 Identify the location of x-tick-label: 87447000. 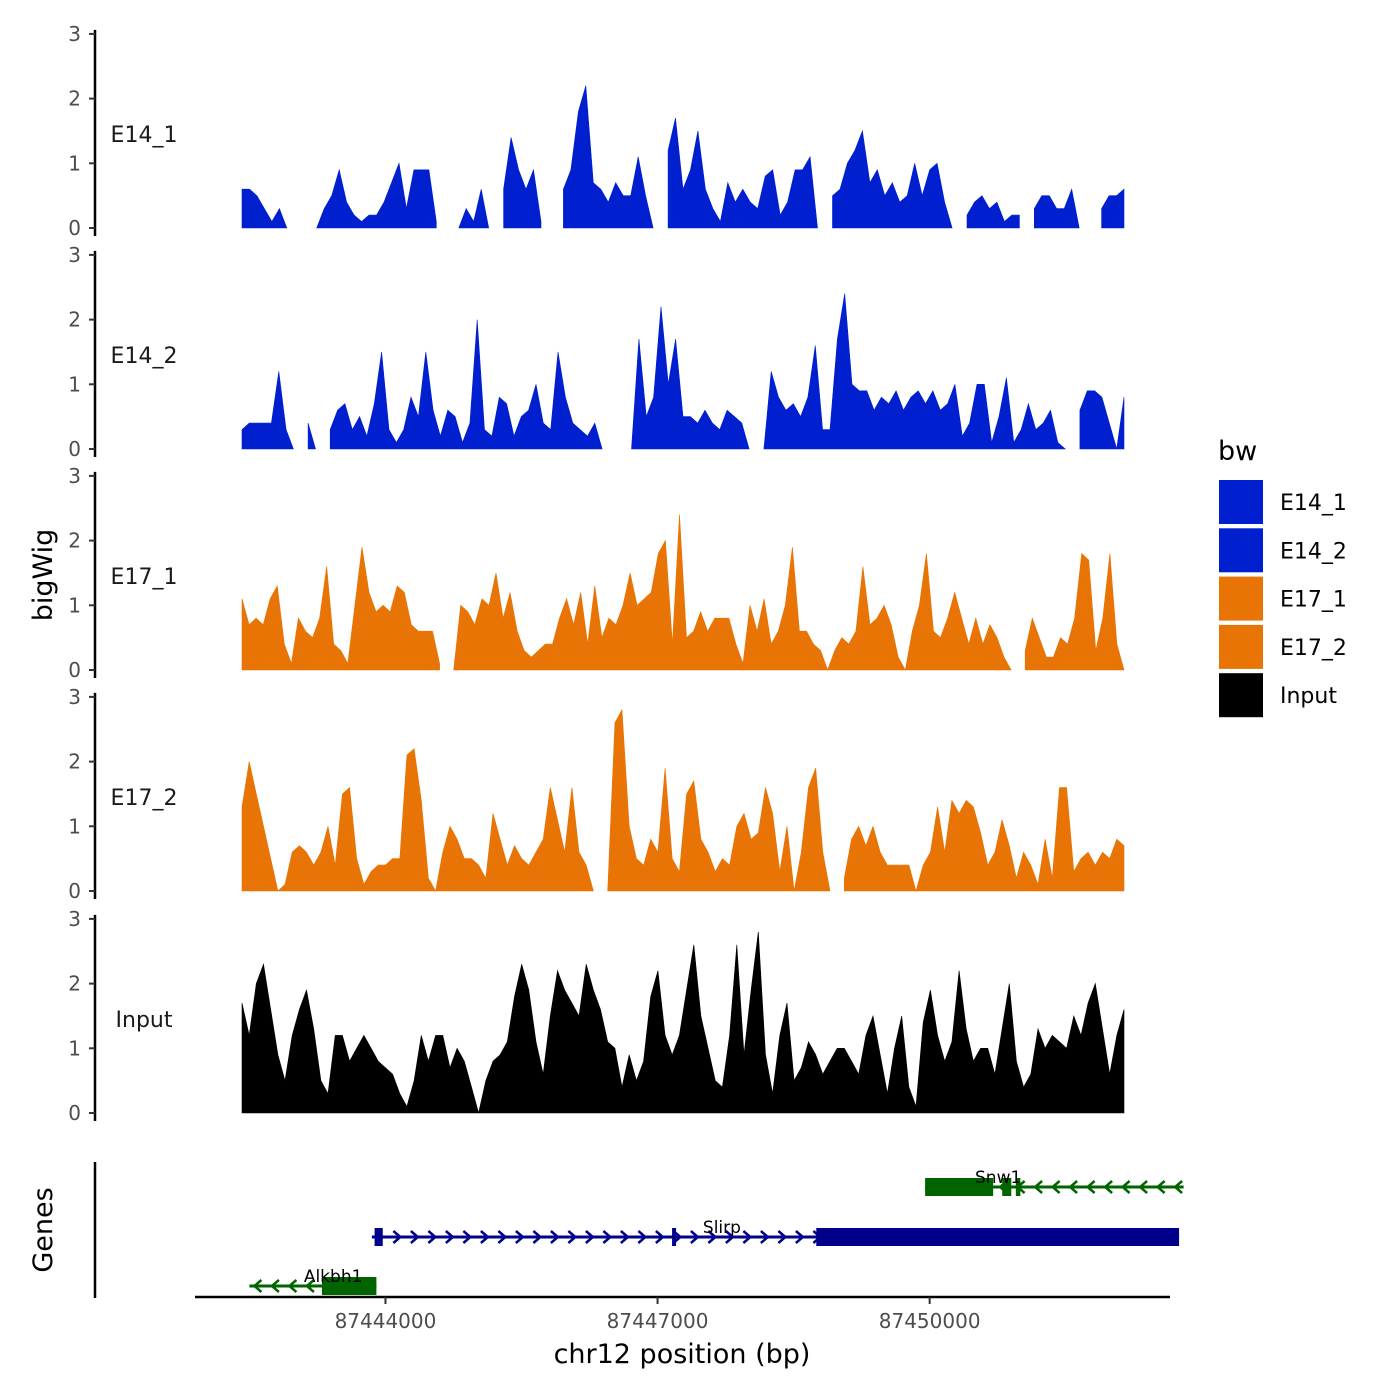
(658, 1321).